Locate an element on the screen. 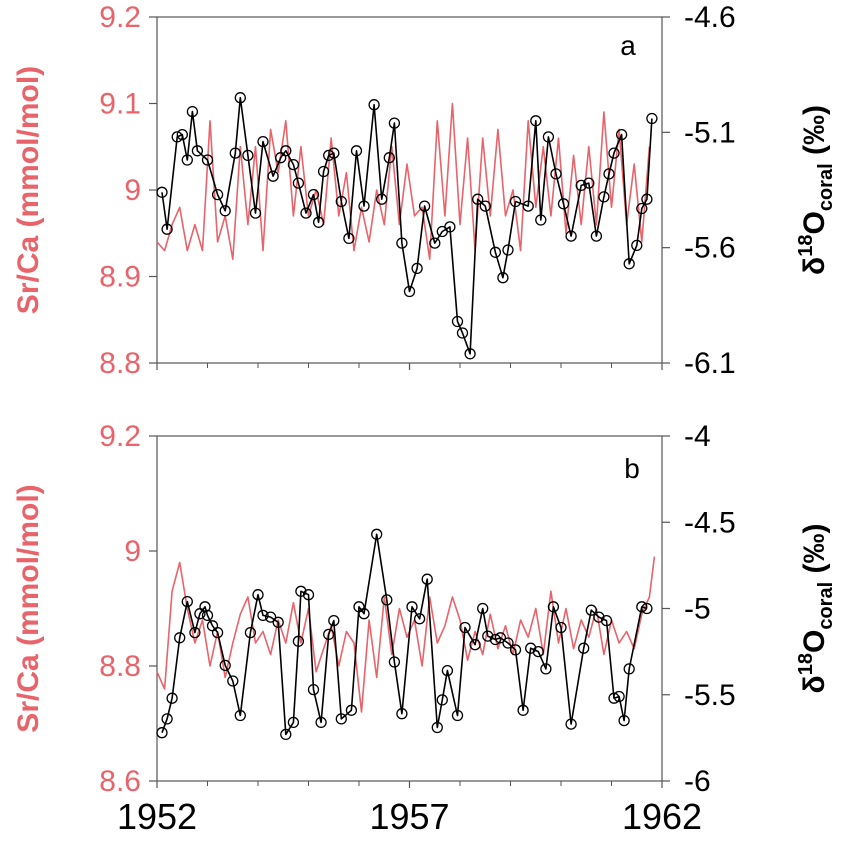 The height and width of the screenshot is (847, 850). x-tick-label: 1957 is located at coordinates (409, 816).